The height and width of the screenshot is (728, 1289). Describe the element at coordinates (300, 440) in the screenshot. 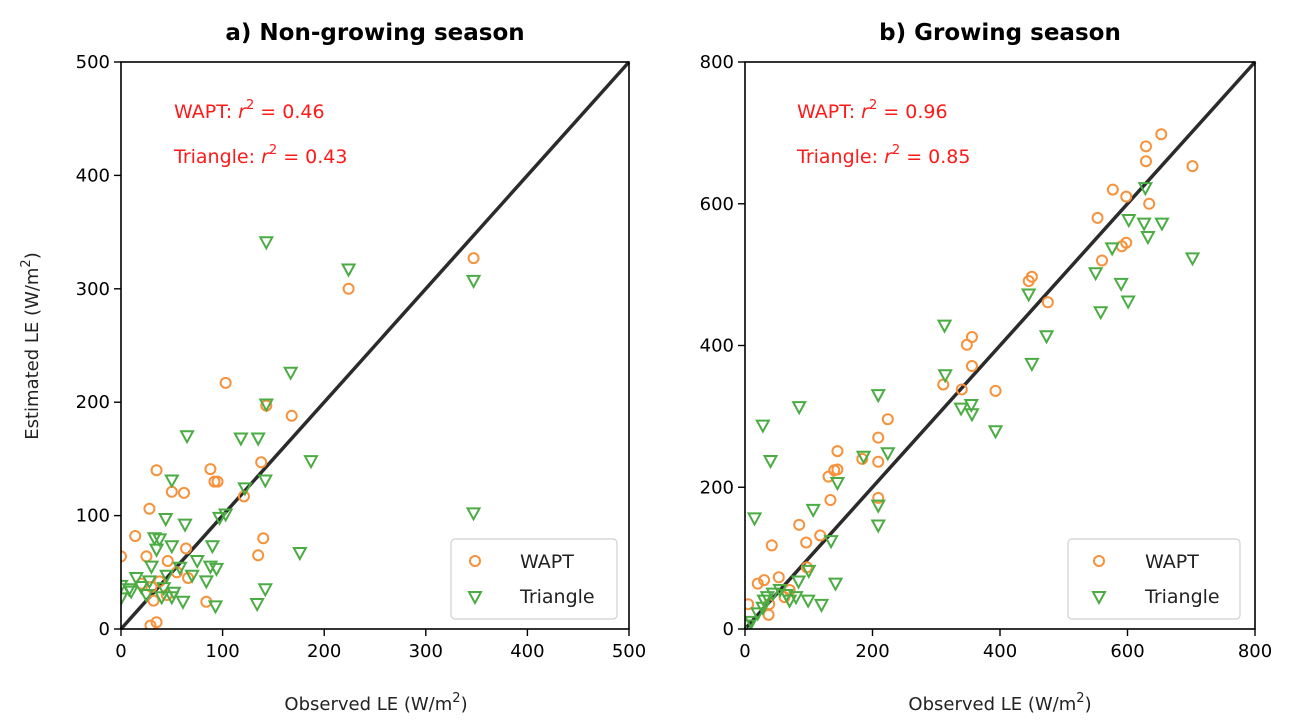

I see `panel-a-series-wapt` at that location.